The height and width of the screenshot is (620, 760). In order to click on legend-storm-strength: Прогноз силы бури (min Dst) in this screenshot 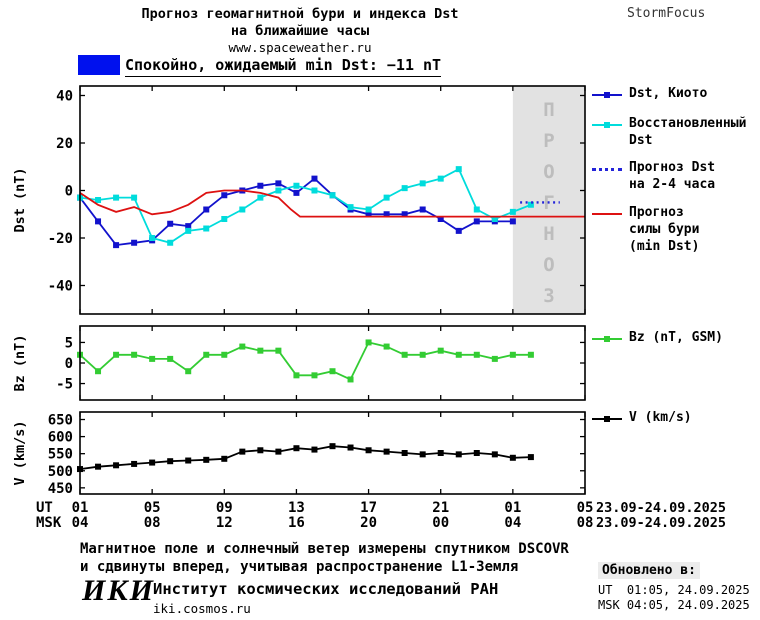, I will do `click(676, 230)`.